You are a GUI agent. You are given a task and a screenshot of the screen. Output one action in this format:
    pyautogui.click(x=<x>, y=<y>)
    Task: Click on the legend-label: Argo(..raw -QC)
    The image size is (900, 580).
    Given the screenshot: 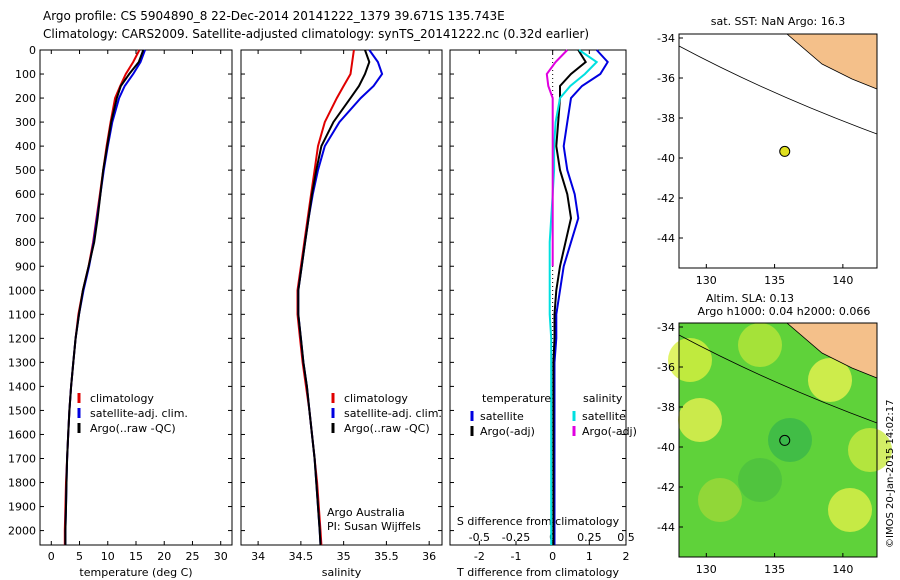 What is the action you would take?
    pyautogui.click(x=387, y=428)
    